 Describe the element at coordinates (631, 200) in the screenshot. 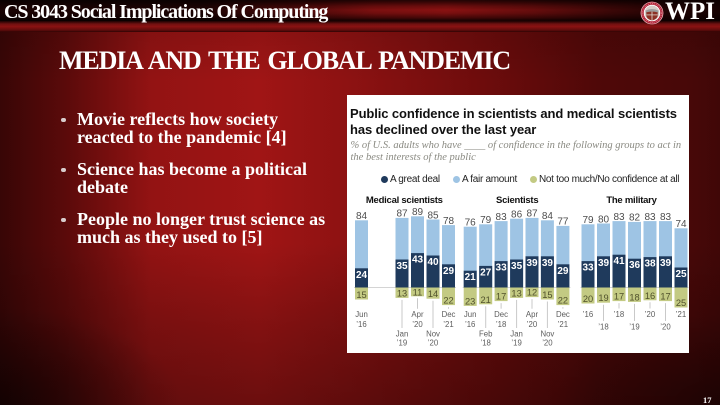

I see `svg-text: The military` at that location.